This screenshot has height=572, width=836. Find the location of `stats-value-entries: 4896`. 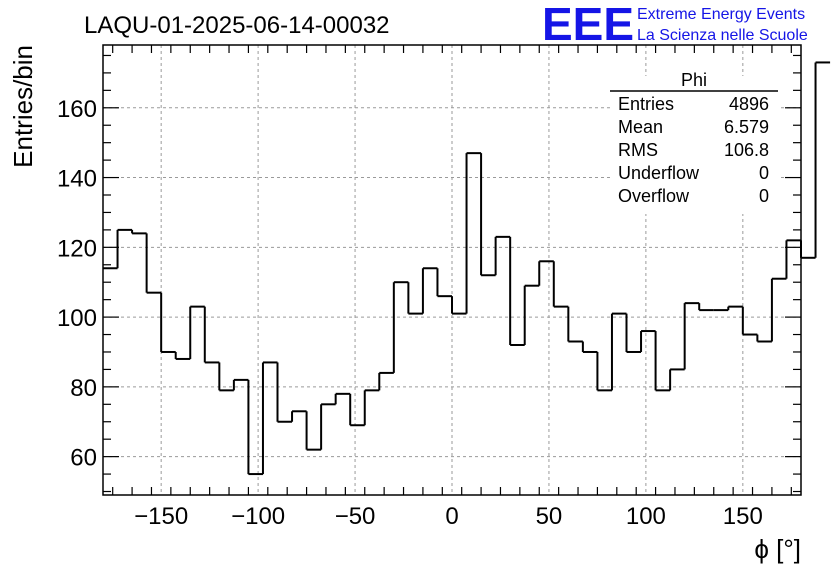

stats-value-entries: 4896 is located at coordinates (749, 104).